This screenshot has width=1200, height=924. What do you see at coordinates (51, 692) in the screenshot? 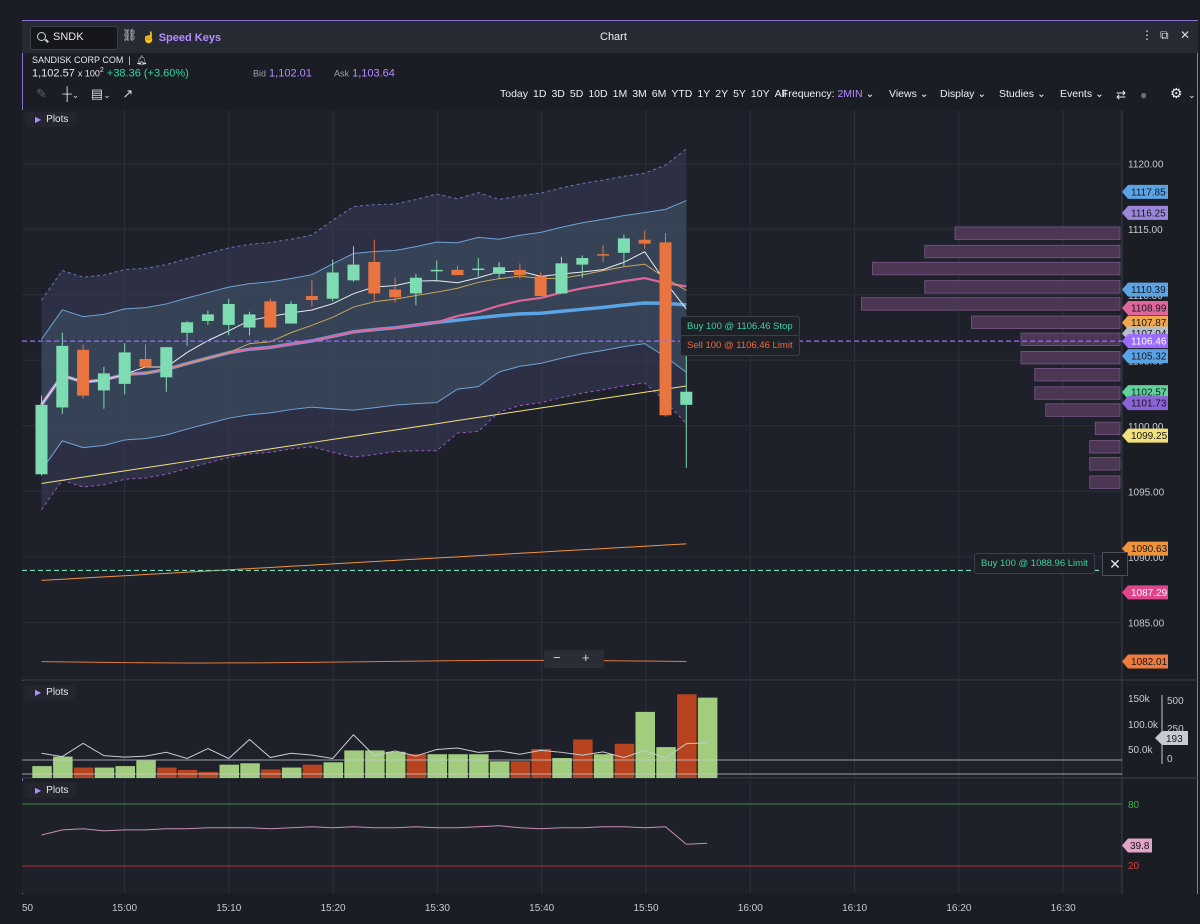
I see `volume-plots-toggle: ▶ Plots` at bounding box center [51, 692].